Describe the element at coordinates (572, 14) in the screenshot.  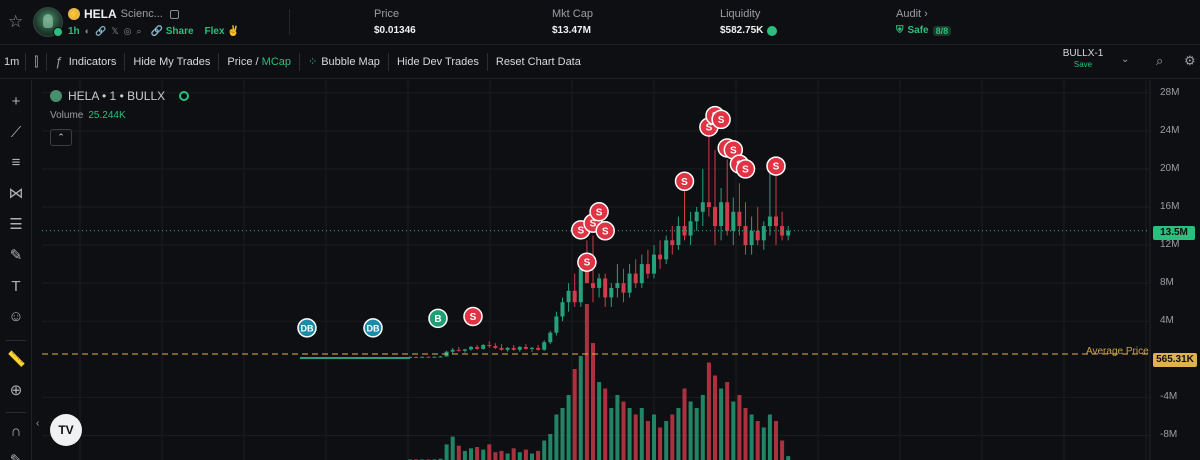
I see `mktcap-label: Mkt Cap` at that location.